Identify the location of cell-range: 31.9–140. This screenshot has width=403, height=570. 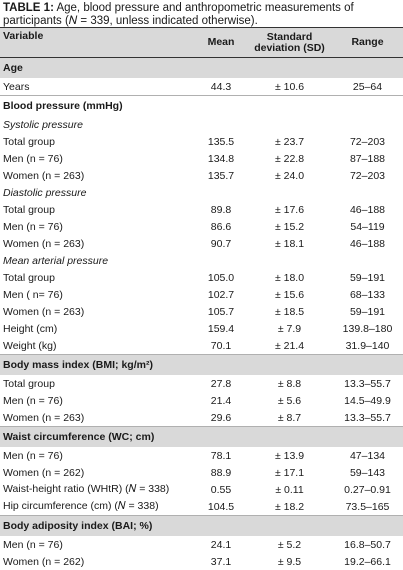
(367, 346).